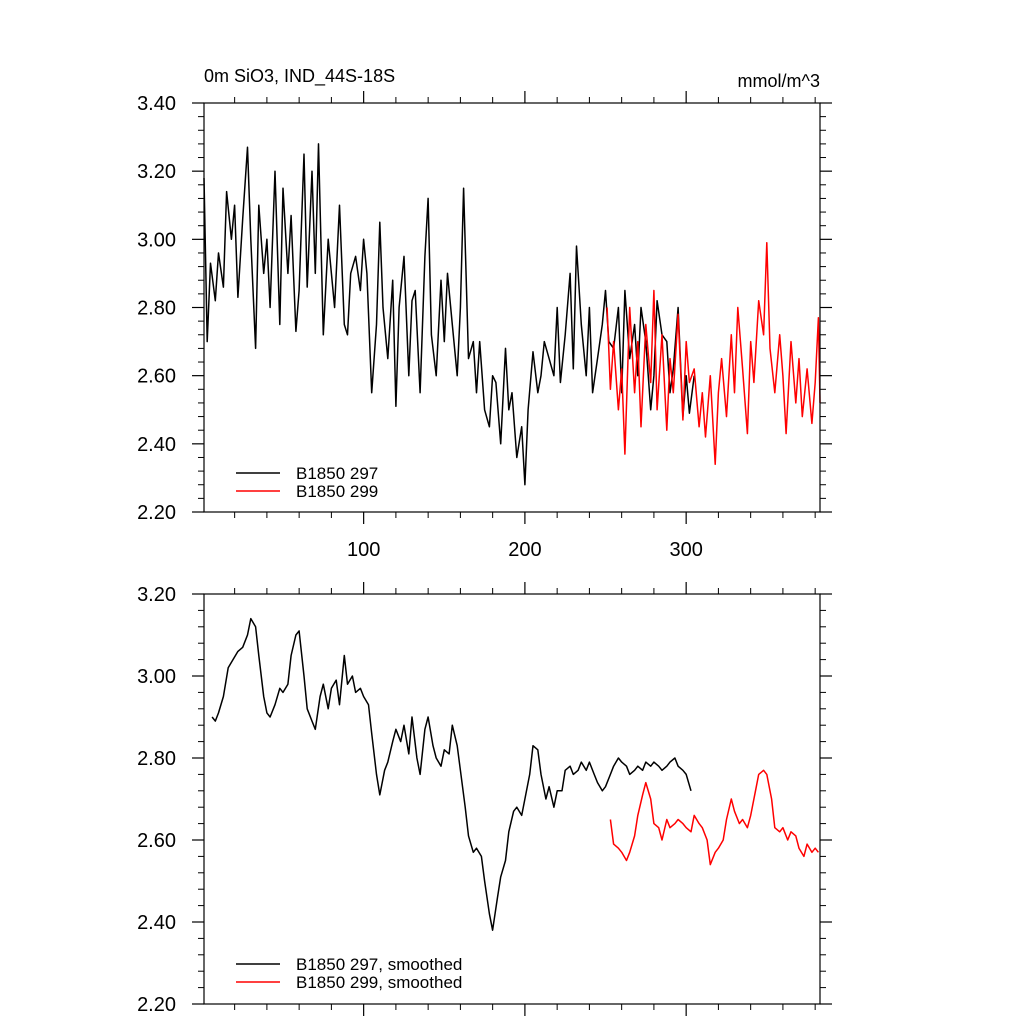 The width and height of the screenshot is (1024, 1024). Describe the element at coordinates (156, 923) in the screenshot. I see `bottom-ytick-label: 2.40` at that location.